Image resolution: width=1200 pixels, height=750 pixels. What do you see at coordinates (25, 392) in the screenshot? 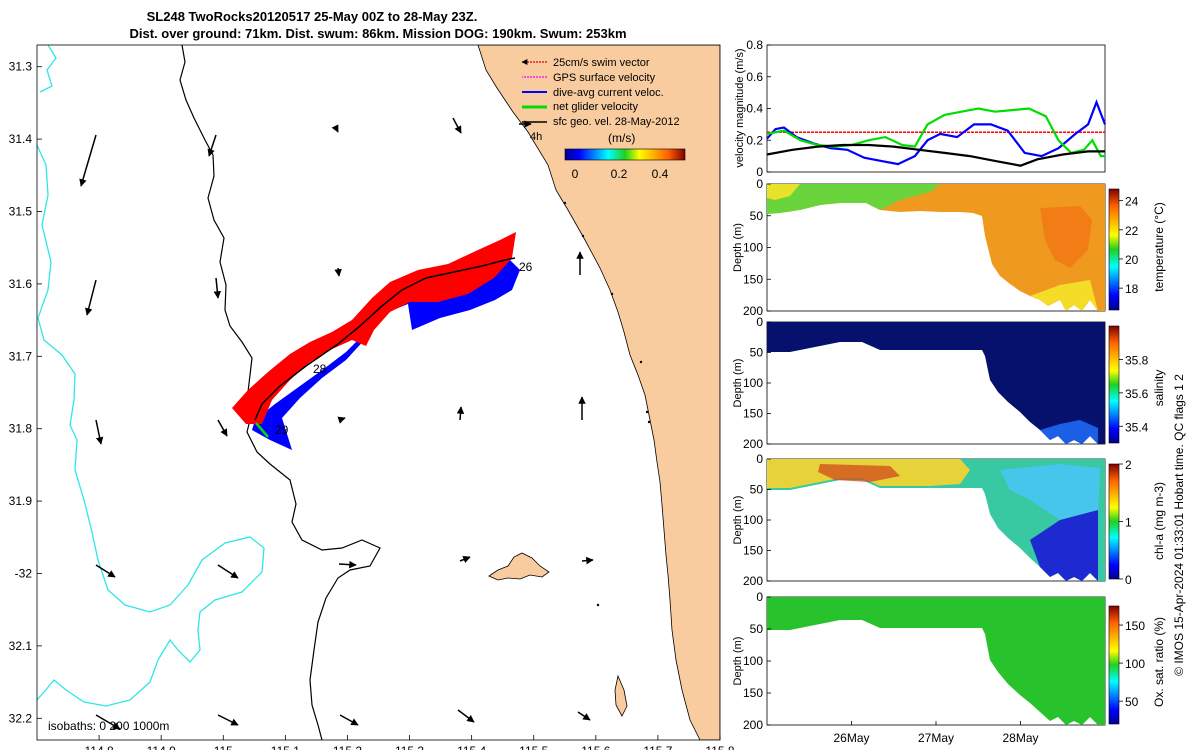
I see `map-y-axis: 31.3 31.4 31.5 31.6 31.7 31.8 31.9 -32 32.1 32.2` at bounding box center [25, 392].